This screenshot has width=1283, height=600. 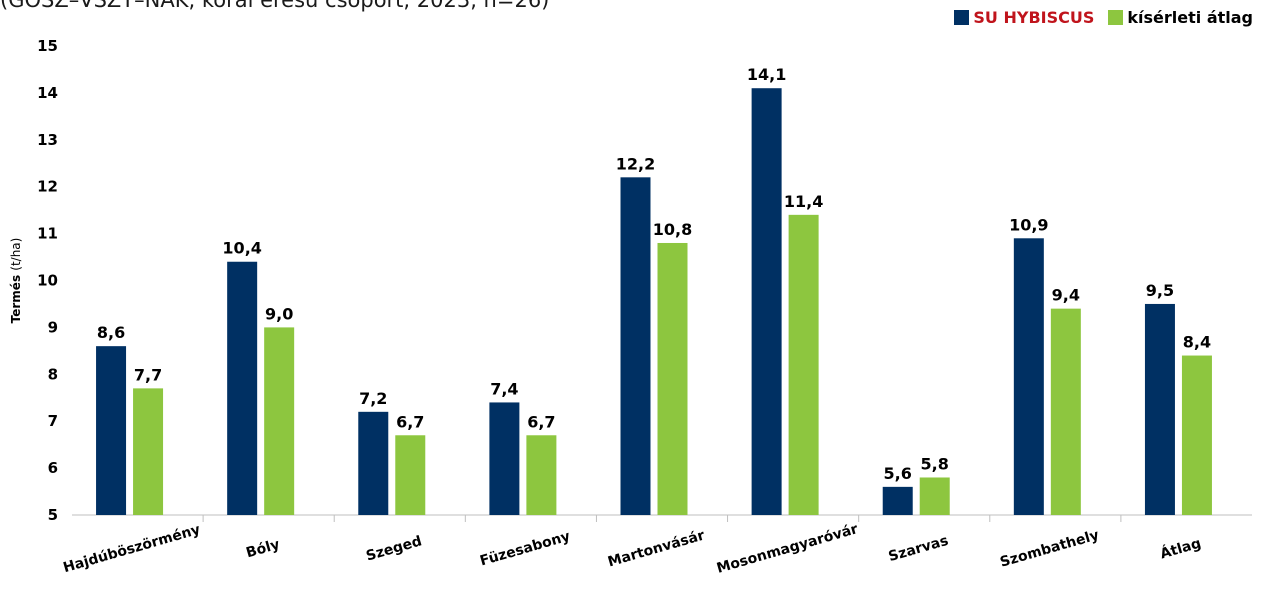 I want to click on data-label: 8,4, so click(x=1197, y=342).